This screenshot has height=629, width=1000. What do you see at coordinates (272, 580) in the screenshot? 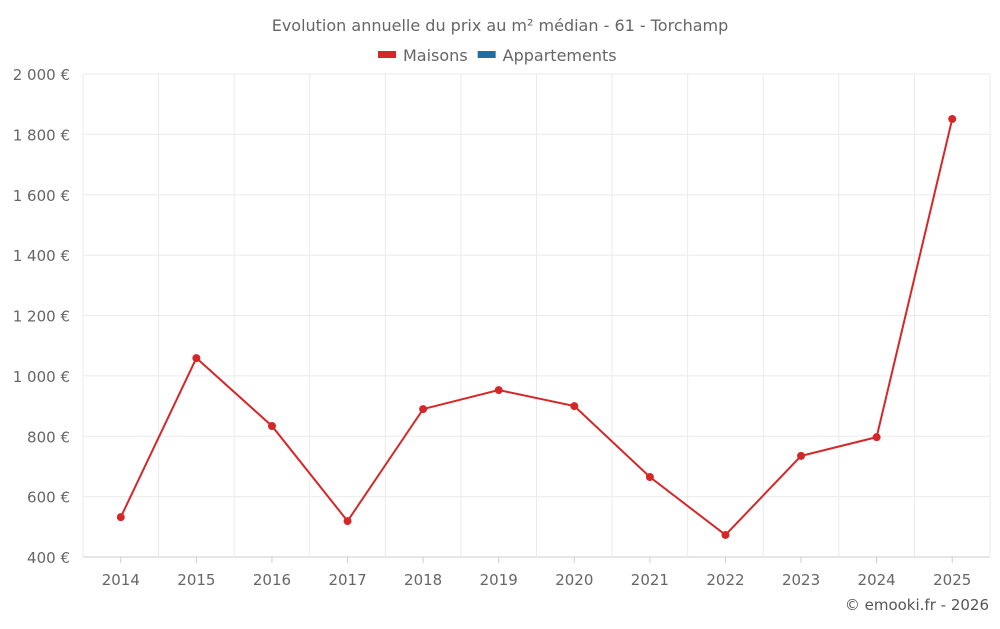
I see `x-tick-label: 2016` at bounding box center [272, 580].